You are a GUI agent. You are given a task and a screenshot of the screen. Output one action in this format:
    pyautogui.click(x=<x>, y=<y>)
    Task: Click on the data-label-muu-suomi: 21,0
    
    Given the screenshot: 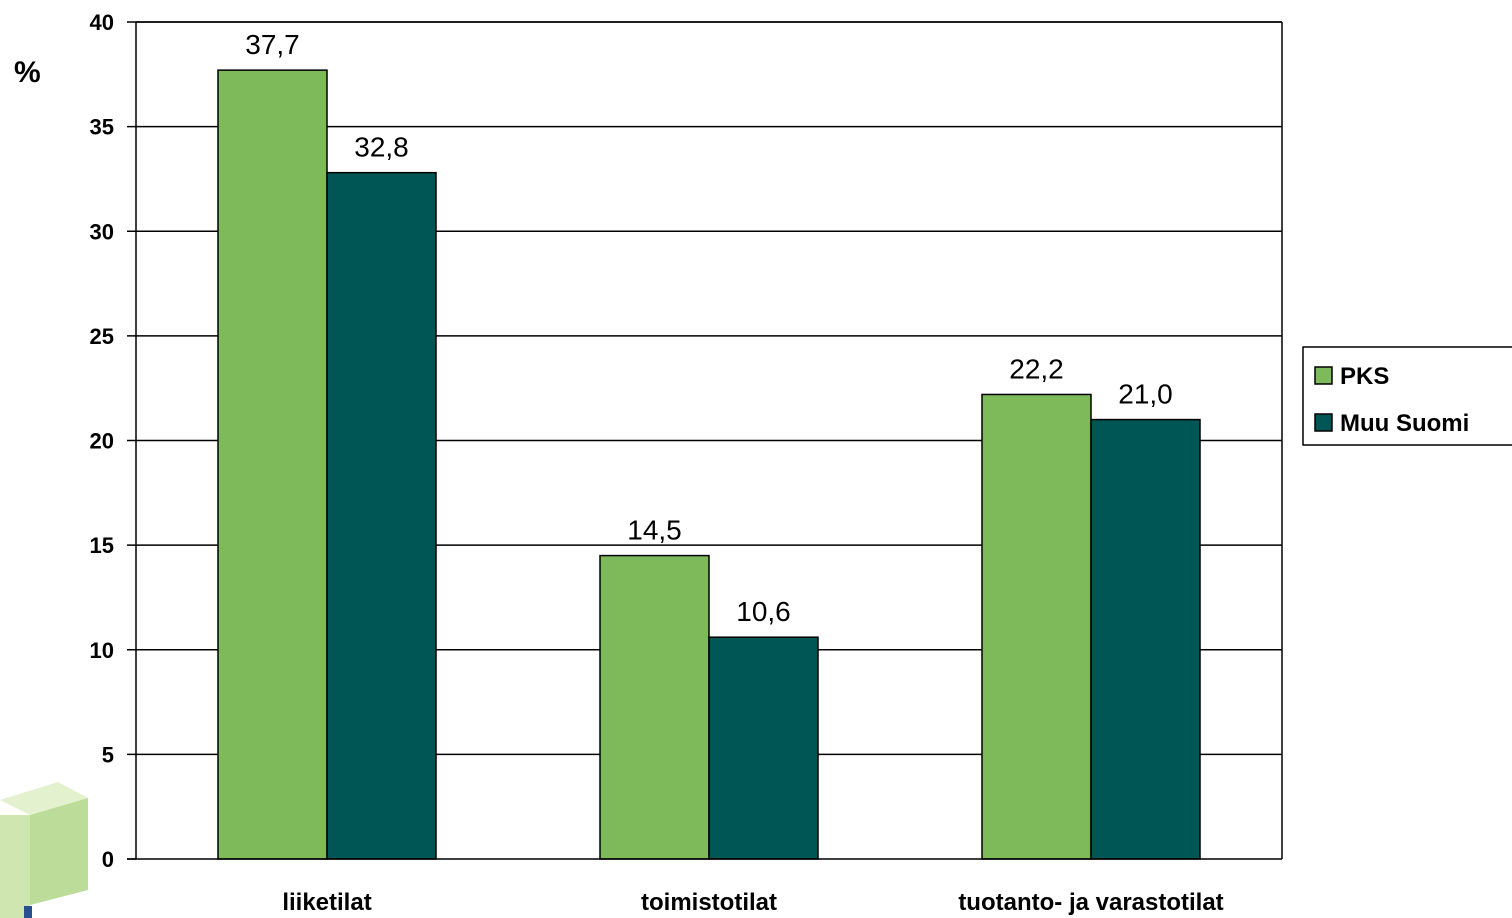 What is the action you would take?
    pyautogui.click(x=1145, y=394)
    